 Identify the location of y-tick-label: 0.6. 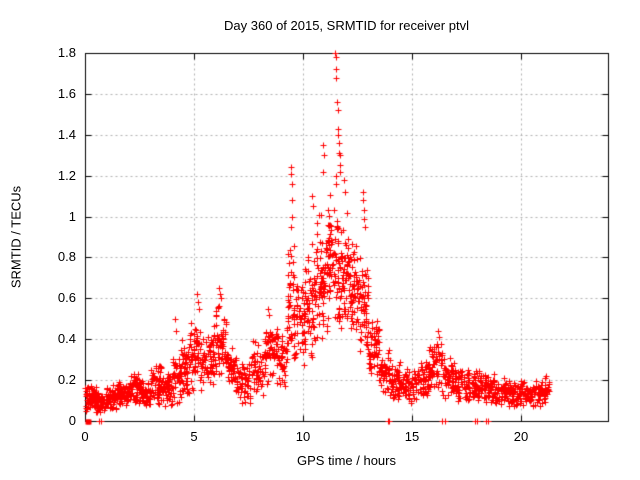
(66, 297).